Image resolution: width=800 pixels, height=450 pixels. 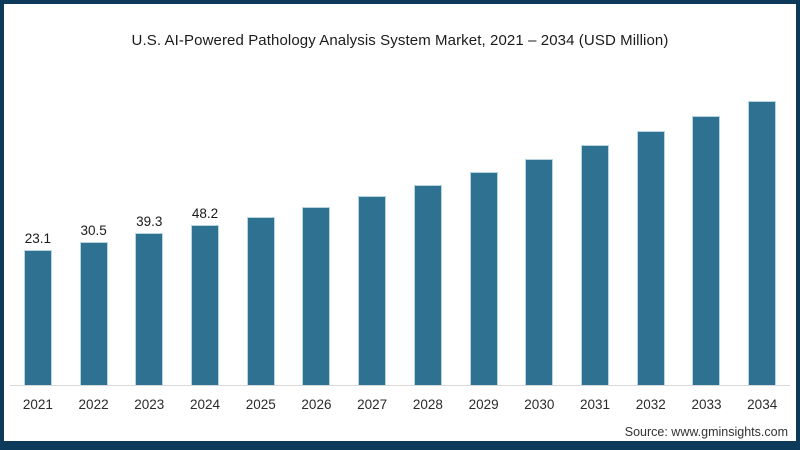 What do you see at coordinates (427, 404) in the screenshot?
I see `x-tick-2028: 2028` at bounding box center [427, 404].